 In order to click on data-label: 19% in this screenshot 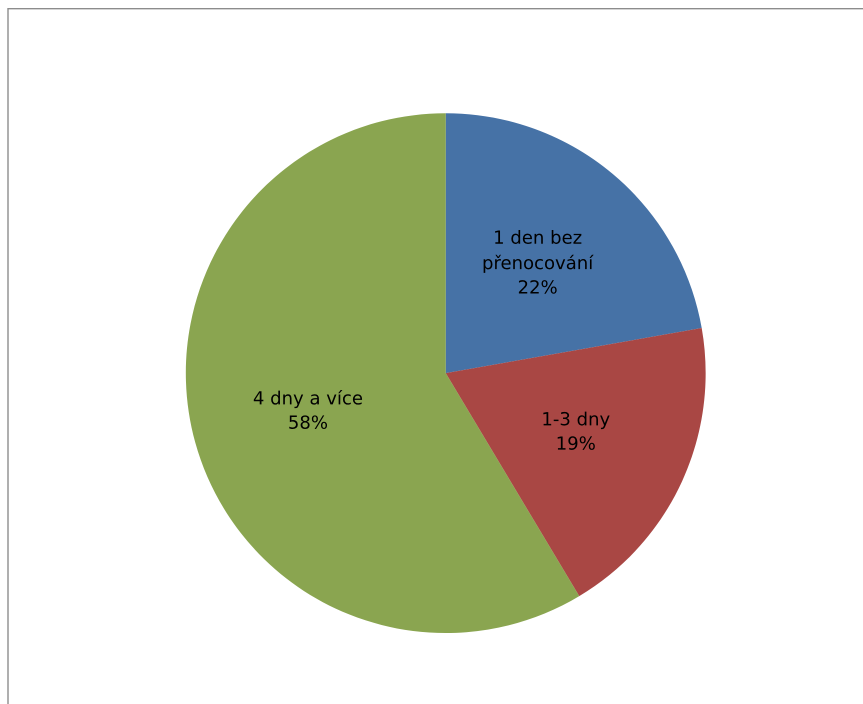, I will do `click(576, 443)`.